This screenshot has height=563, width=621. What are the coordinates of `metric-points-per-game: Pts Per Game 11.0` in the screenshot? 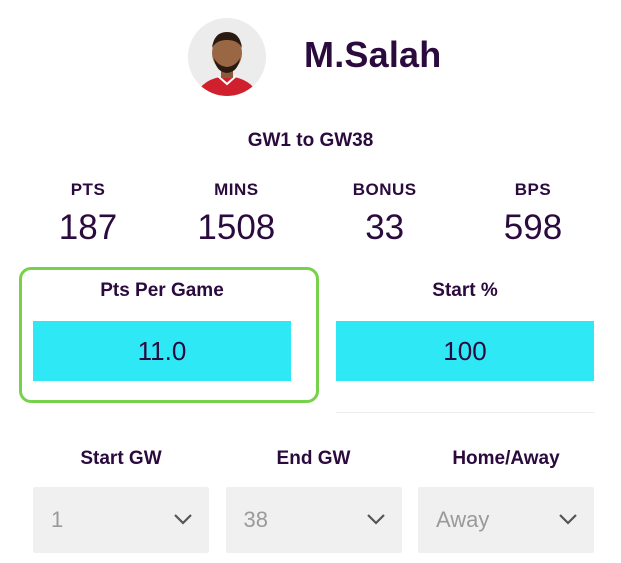 It's located at (162, 330).